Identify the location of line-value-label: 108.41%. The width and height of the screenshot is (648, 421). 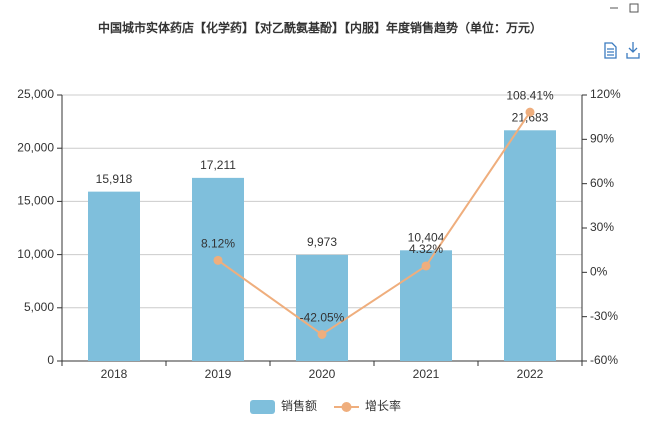
(530, 95).